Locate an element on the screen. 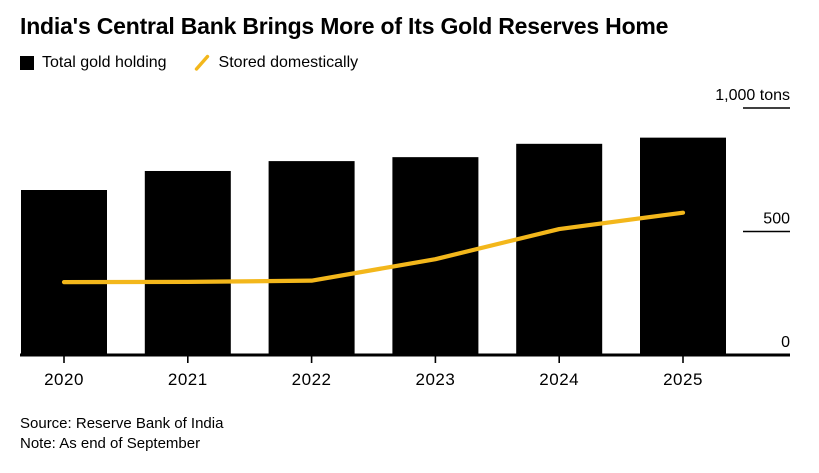 This screenshot has height=473, width=819. legend-item-stored-domestically: Stored domestically is located at coordinates (276, 63).